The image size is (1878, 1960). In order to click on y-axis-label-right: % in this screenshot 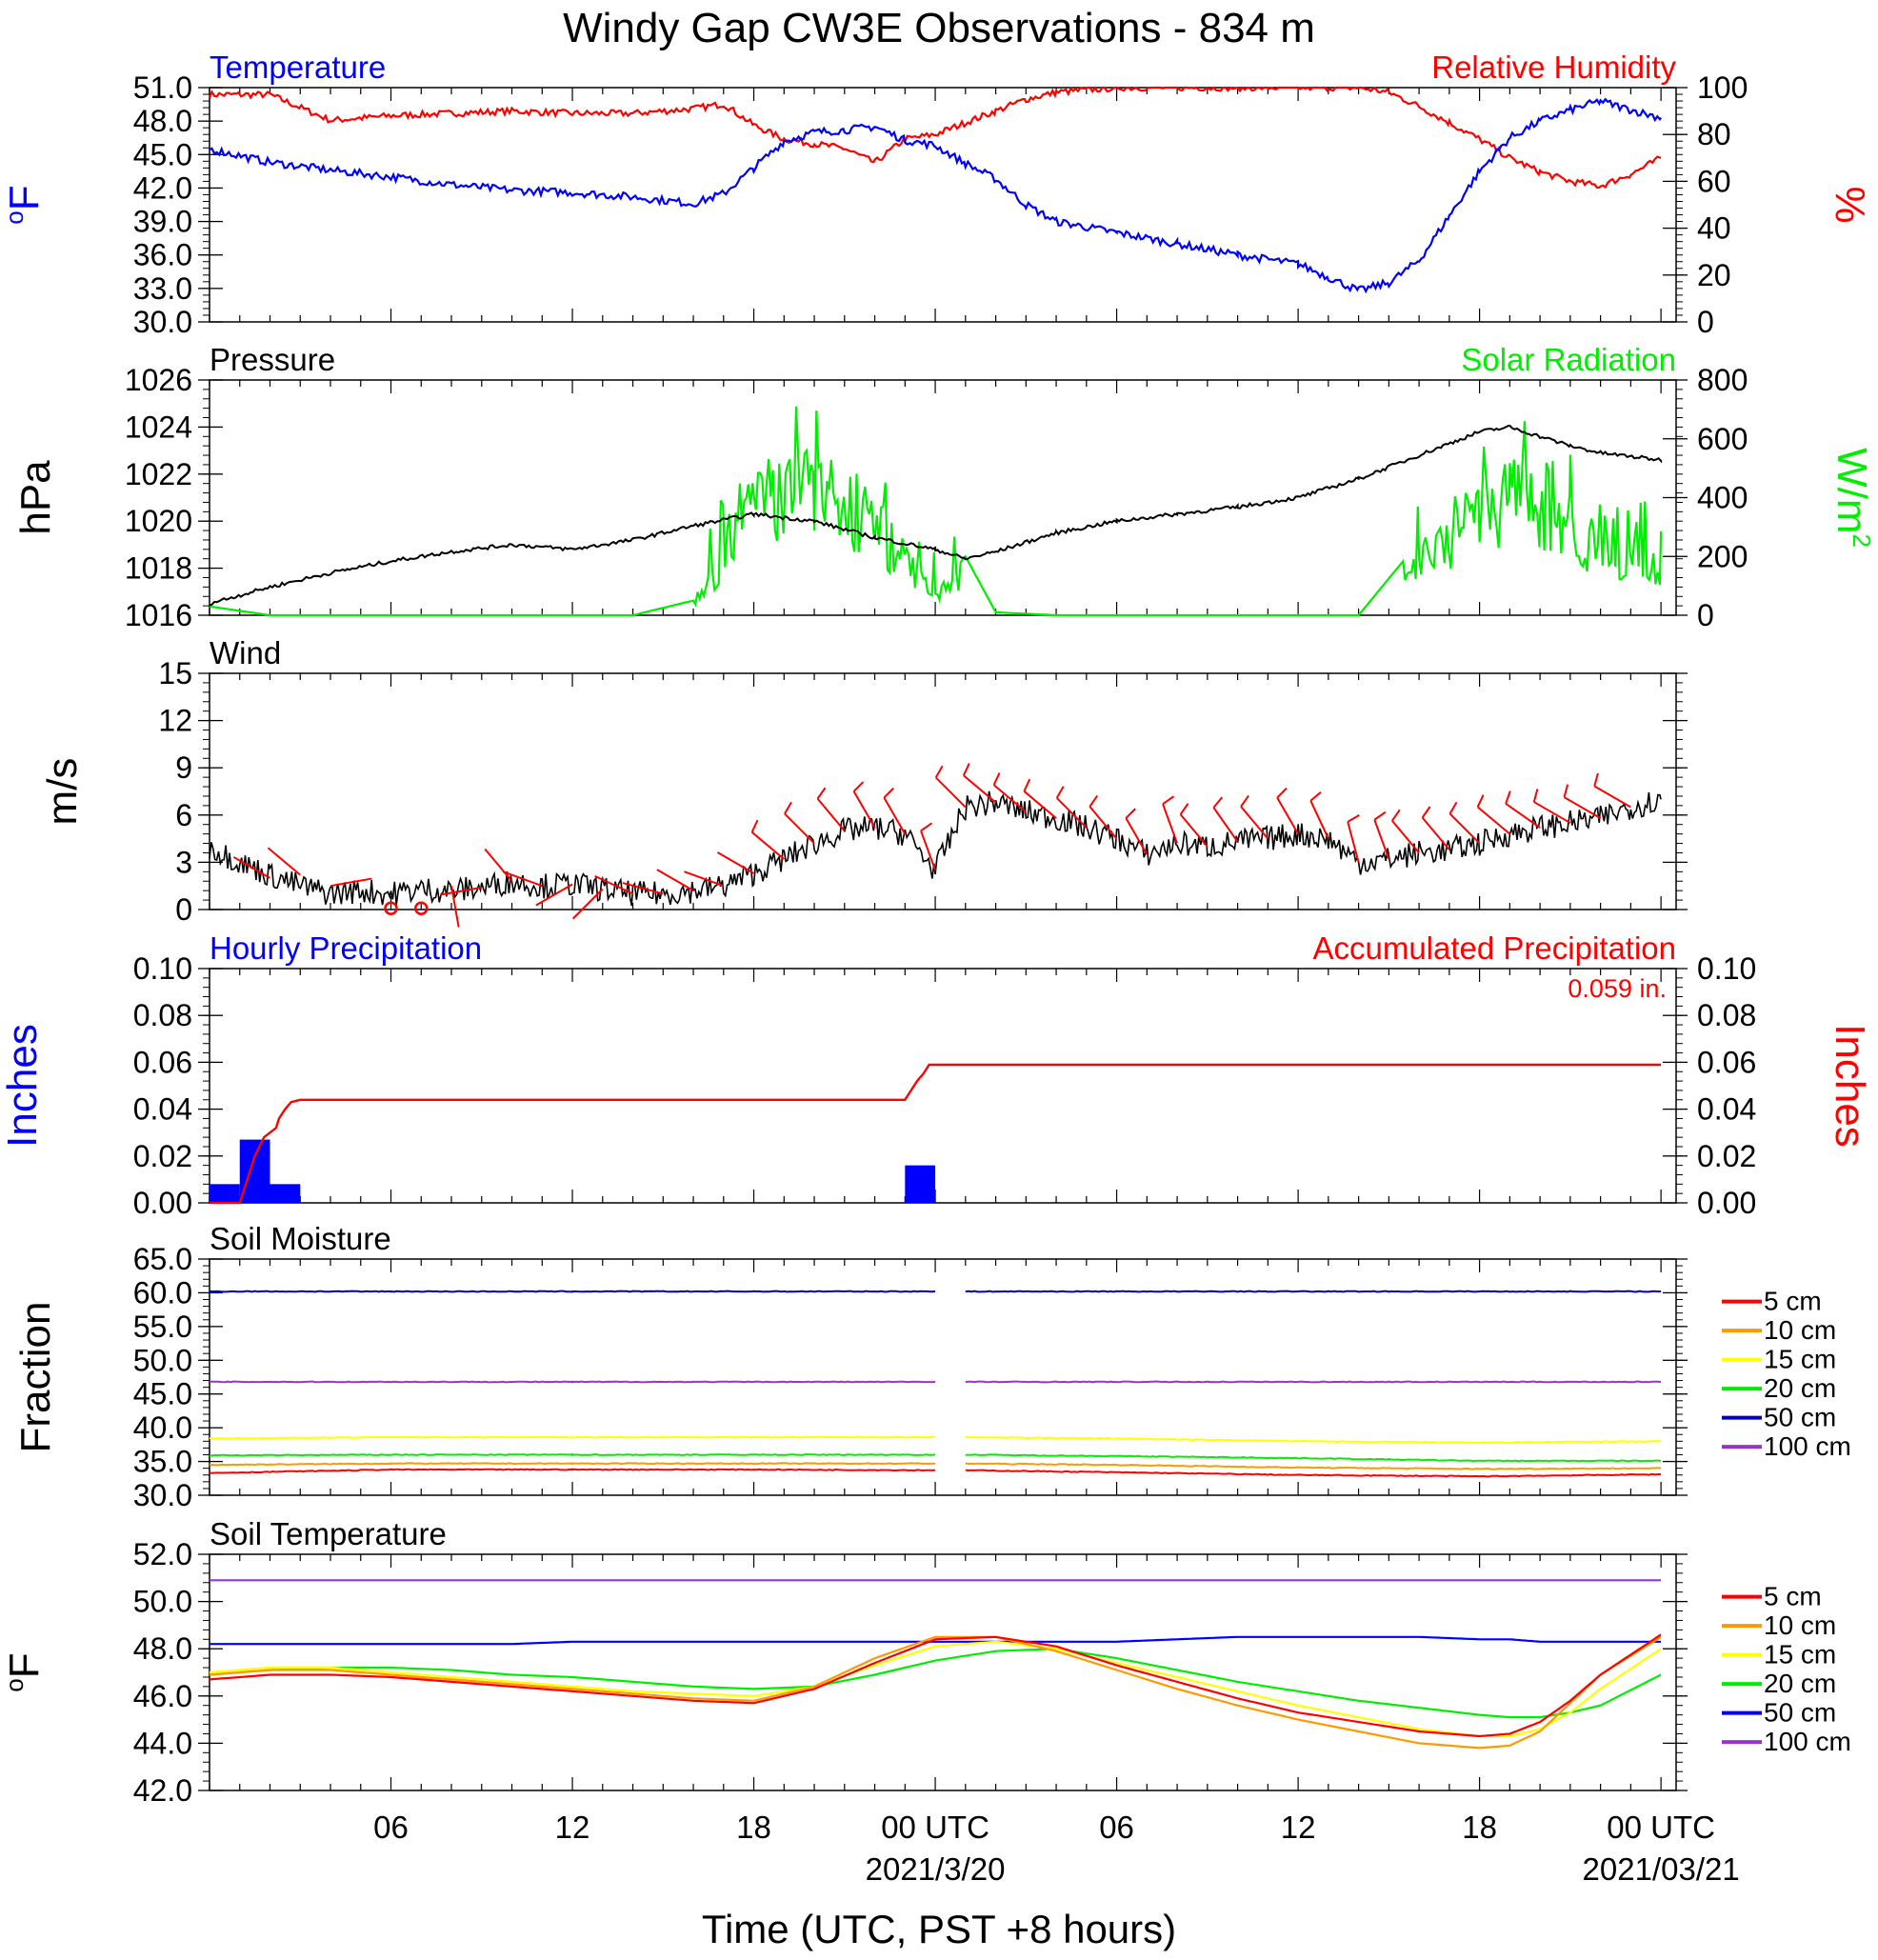, I will do `click(1850, 204)`.